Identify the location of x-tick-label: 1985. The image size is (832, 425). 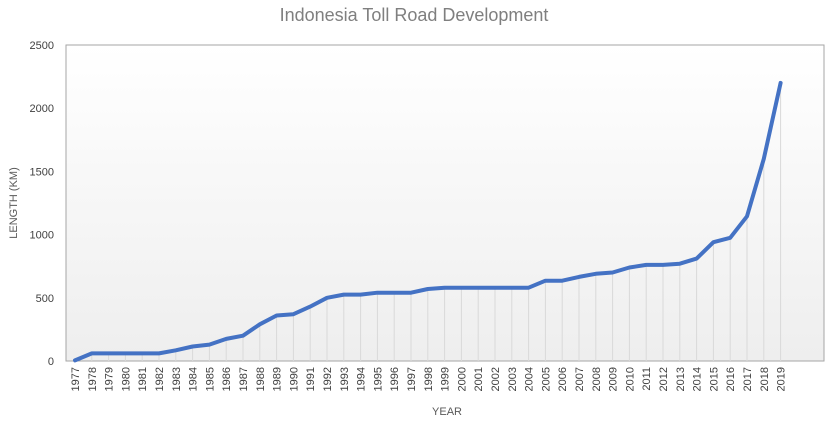
(210, 379).